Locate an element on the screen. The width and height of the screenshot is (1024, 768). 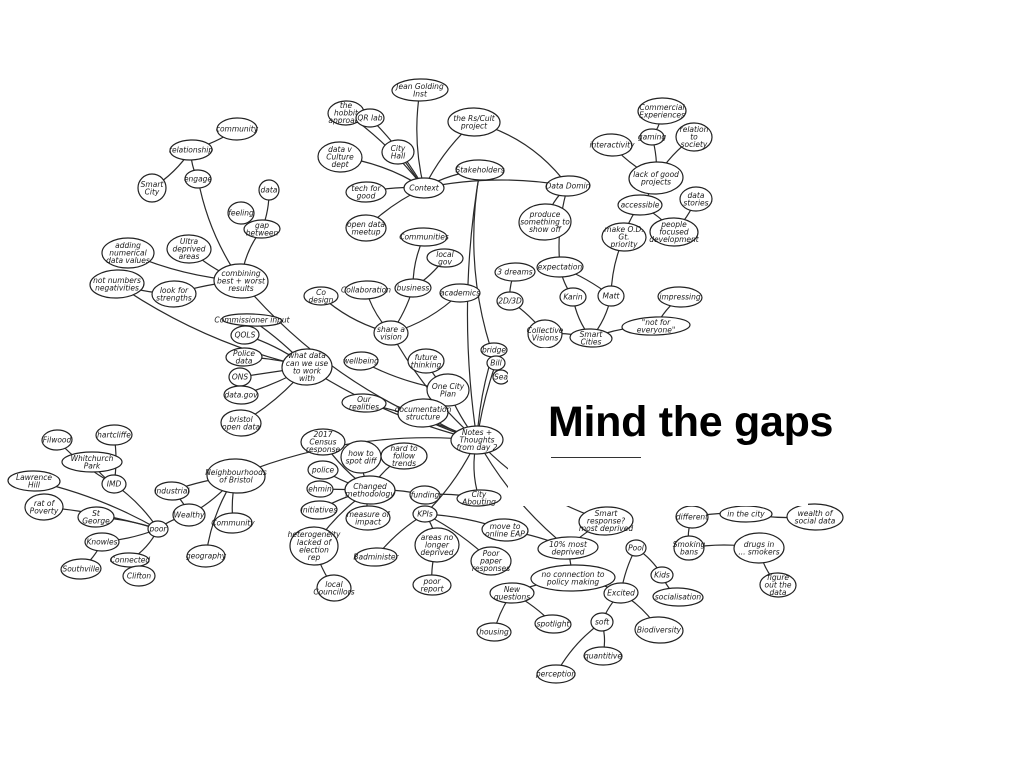
mind-map-node: wealth of social data is located at coordinates (815, 517).